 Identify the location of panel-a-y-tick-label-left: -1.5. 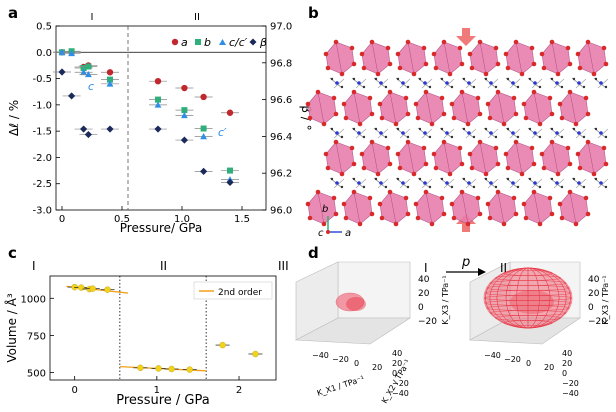
(42, 132).